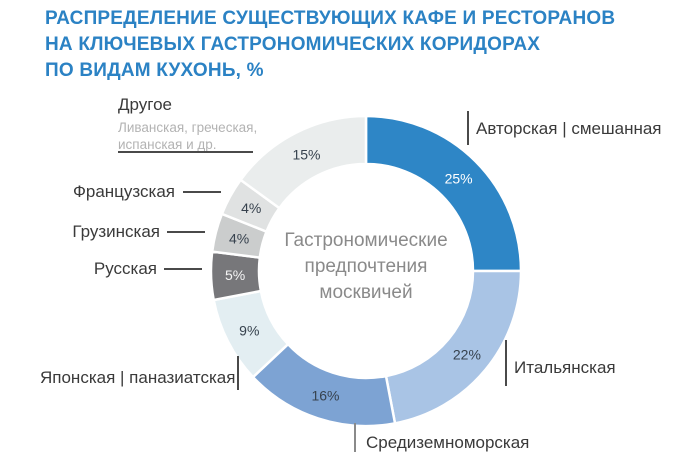 This screenshot has height=458, width=685. Describe the element at coordinates (459, 178) in the screenshot. I see `donut-value-label-0: 25%` at that location.